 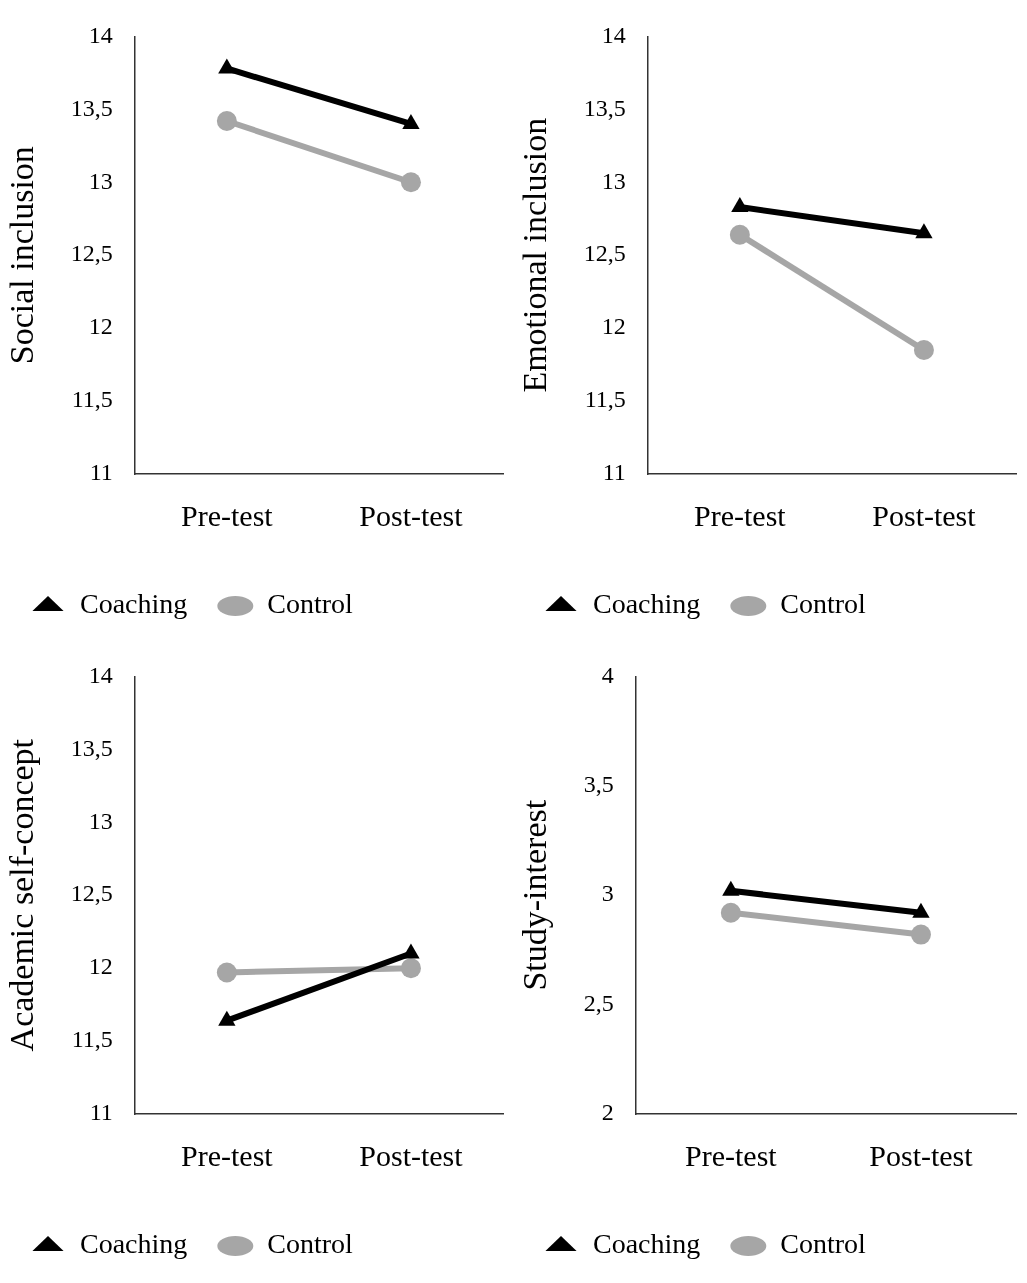 I want to click on y-tick-label: 3, so click(x=607, y=893).